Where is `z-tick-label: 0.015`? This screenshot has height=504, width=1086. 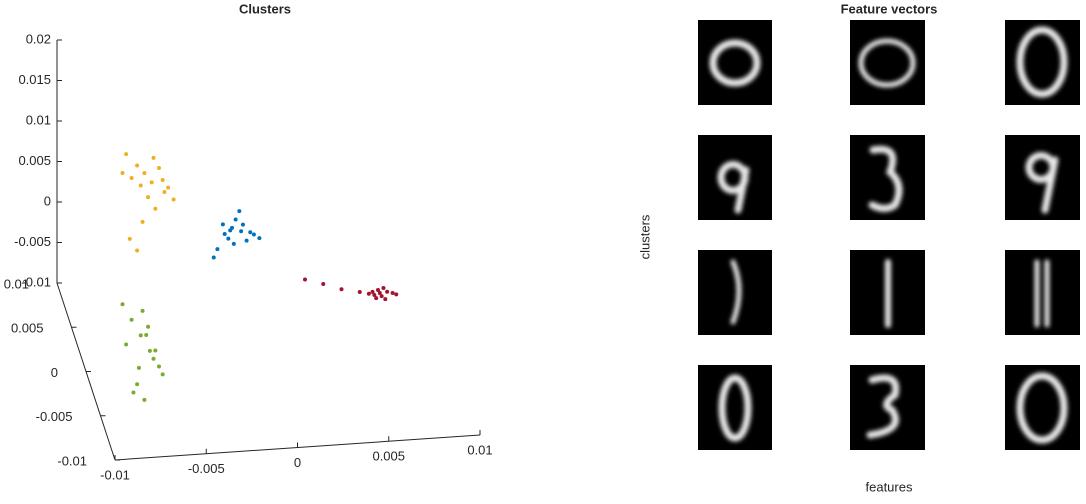
z-tick-label: 0.015 is located at coordinates (34, 79).